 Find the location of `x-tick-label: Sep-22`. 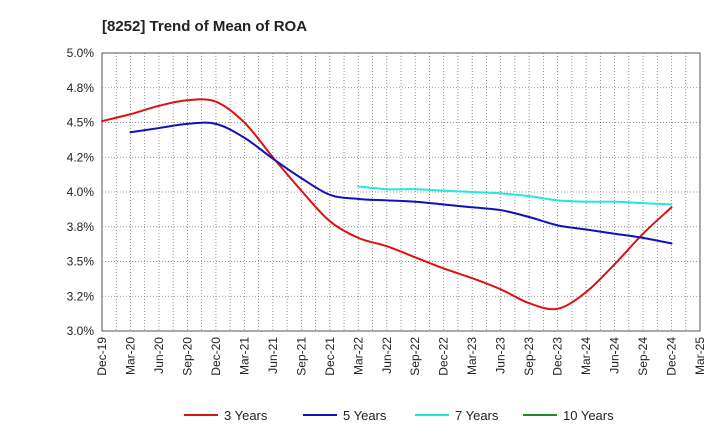

x-tick-label: Sep-22 is located at coordinates (415, 356).